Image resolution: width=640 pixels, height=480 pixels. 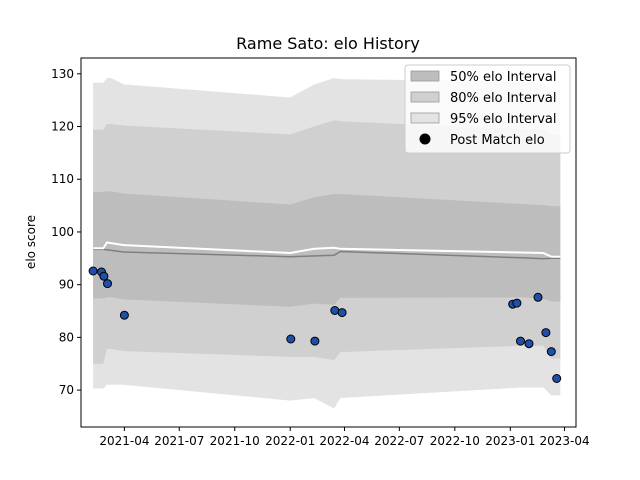 I want to click on x-tick-label: 2021-10, so click(x=235, y=441).